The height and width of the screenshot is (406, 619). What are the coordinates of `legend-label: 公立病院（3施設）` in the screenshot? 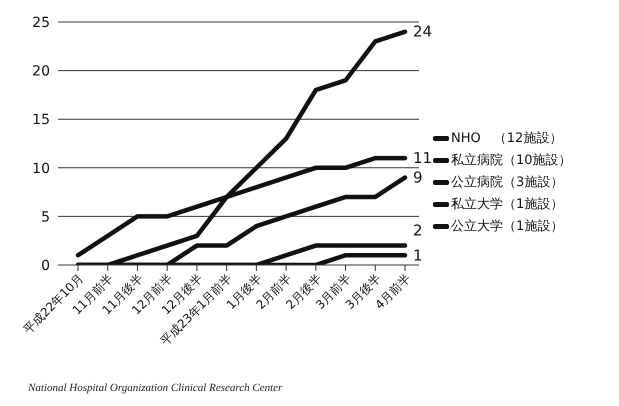 It's located at (507, 182).